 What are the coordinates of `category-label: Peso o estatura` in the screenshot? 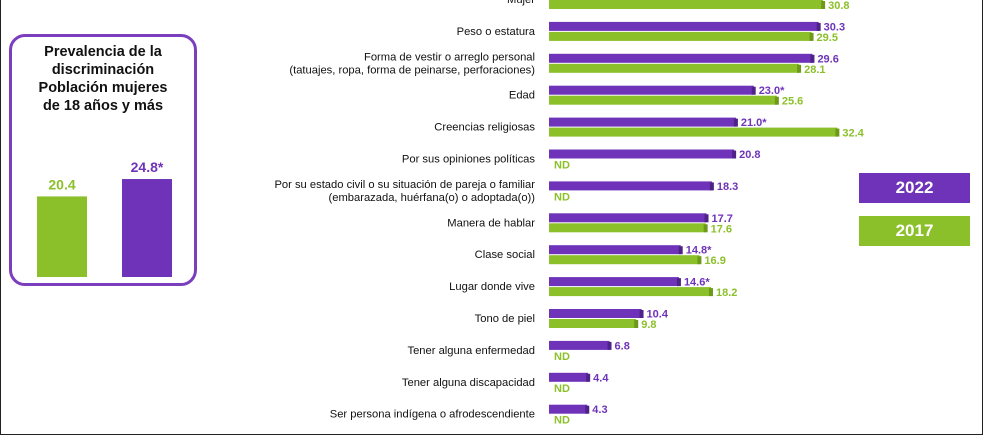 It's located at (496, 32).